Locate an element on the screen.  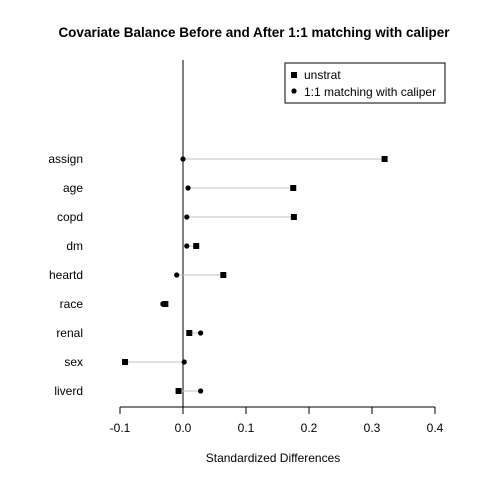
x-axis: -0.1 0.0 0.1 0.2 0.3 0.4 is located at coordinates (277, 420).